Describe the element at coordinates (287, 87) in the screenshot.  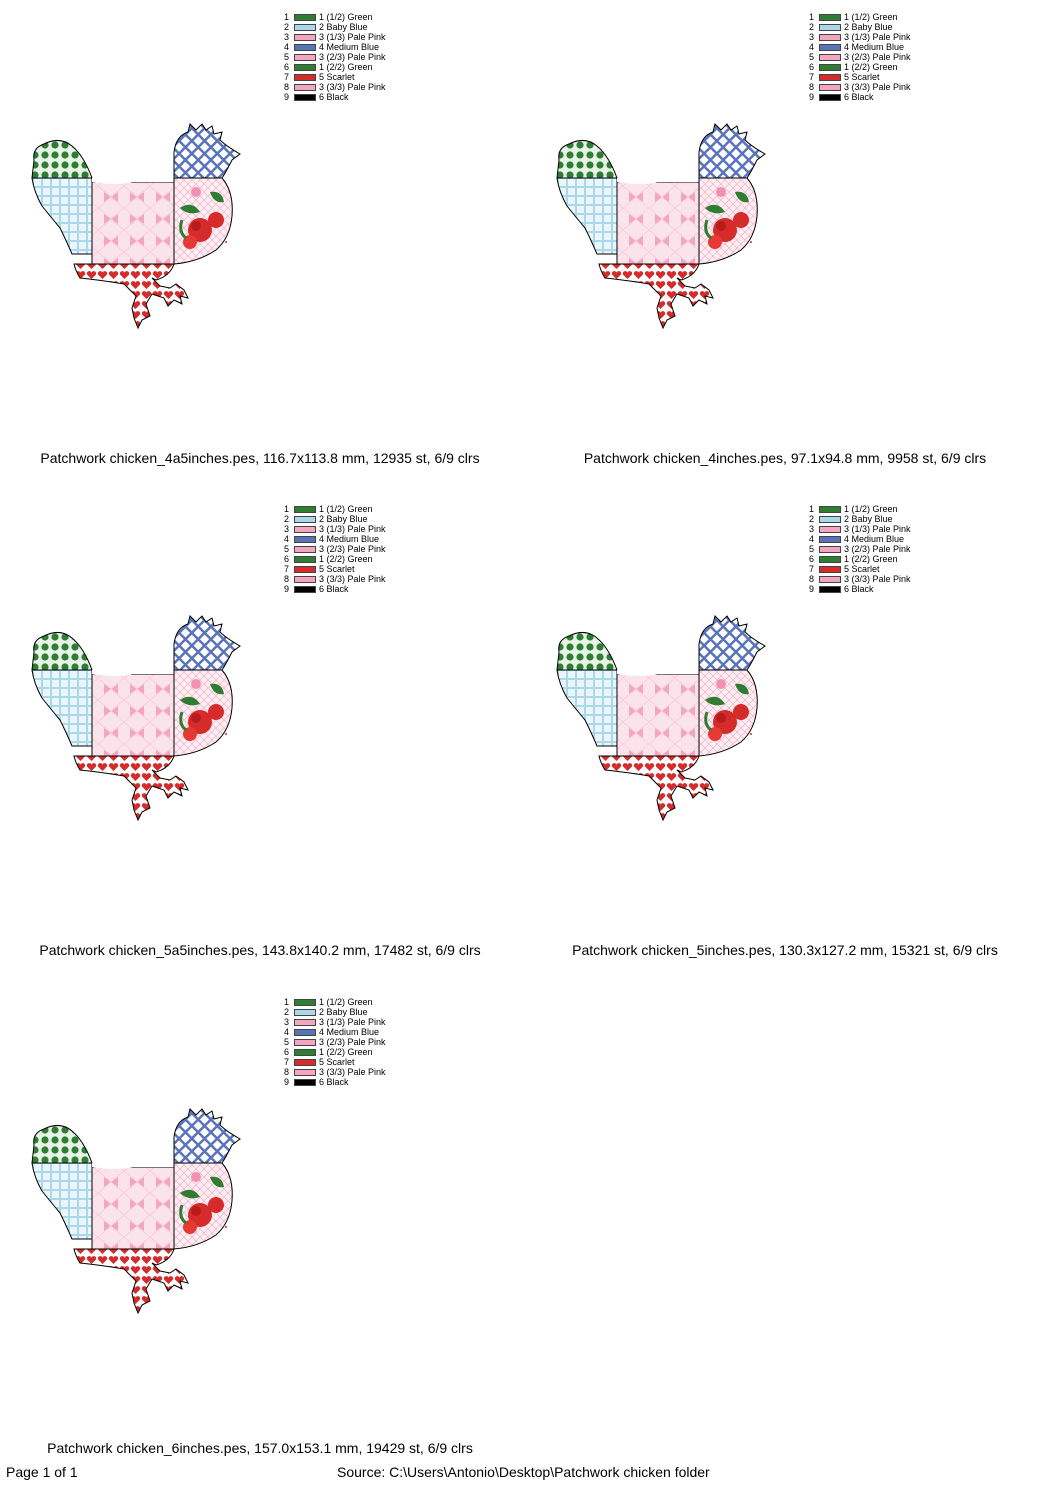
I see `legend-number: 8` at that location.